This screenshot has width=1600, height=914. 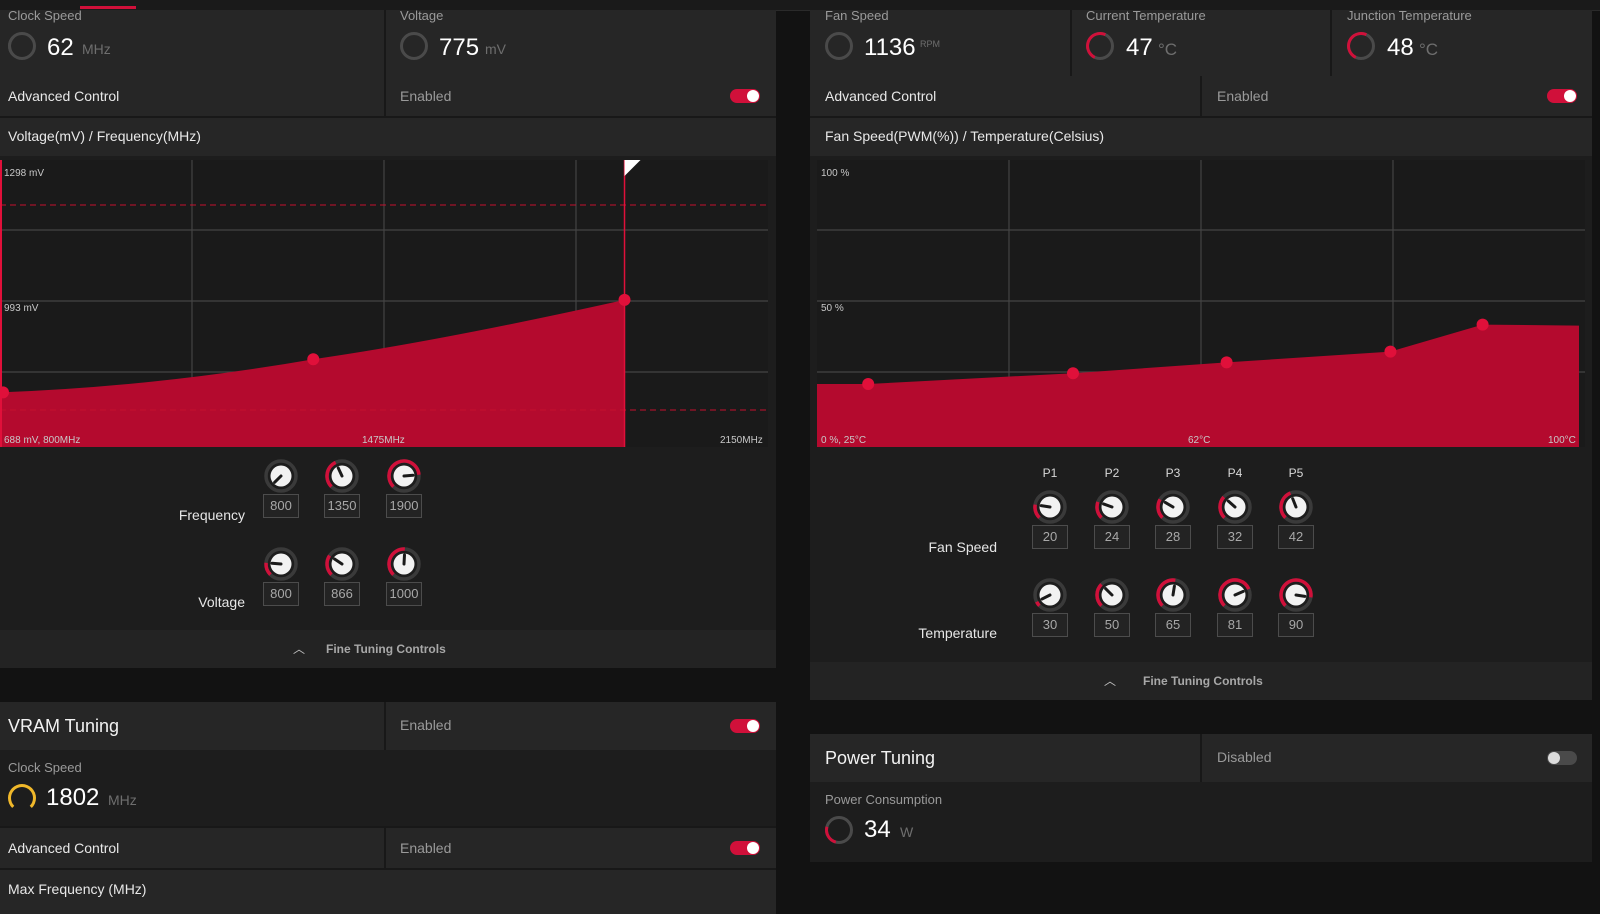 What do you see at coordinates (1112, 537) in the screenshot?
I see `fan-speed-input-2: 24` at bounding box center [1112, 537].